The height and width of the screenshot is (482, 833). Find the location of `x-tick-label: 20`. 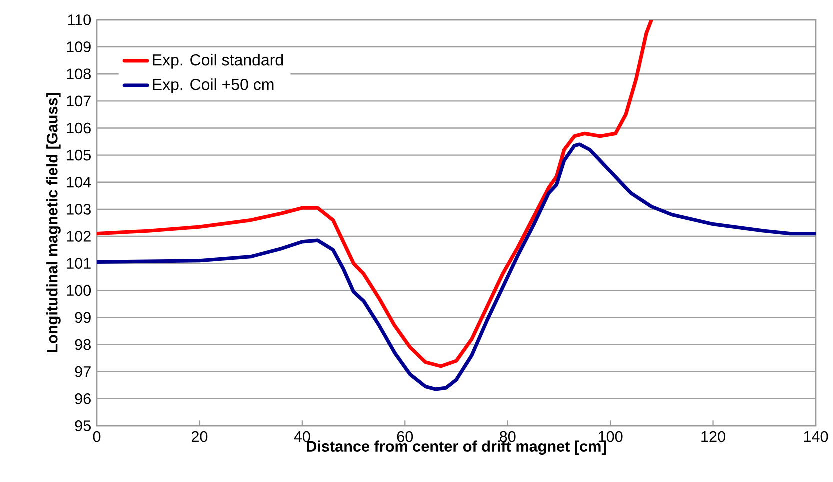

x-tick-label: 20 is located at coordinates (200, 436).